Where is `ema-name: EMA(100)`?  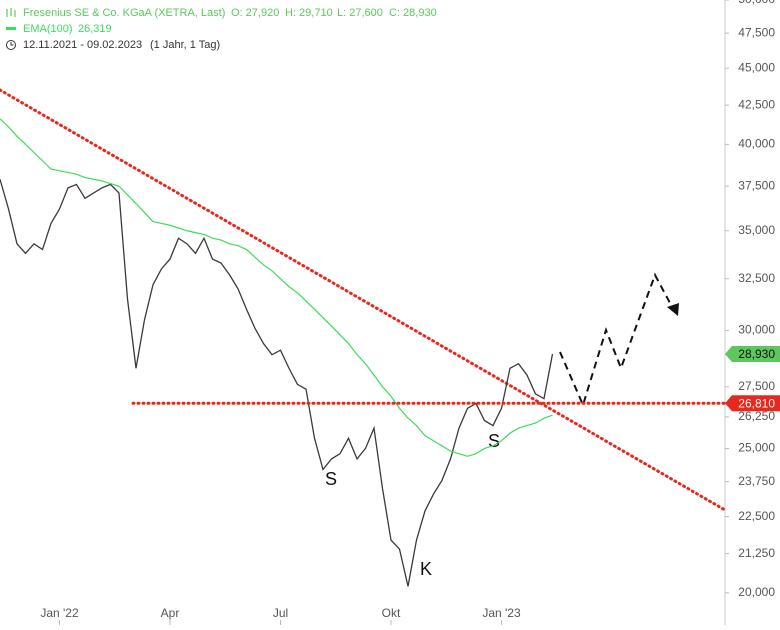
ema-name: EMA(100) is located at coordinates (48, 29).